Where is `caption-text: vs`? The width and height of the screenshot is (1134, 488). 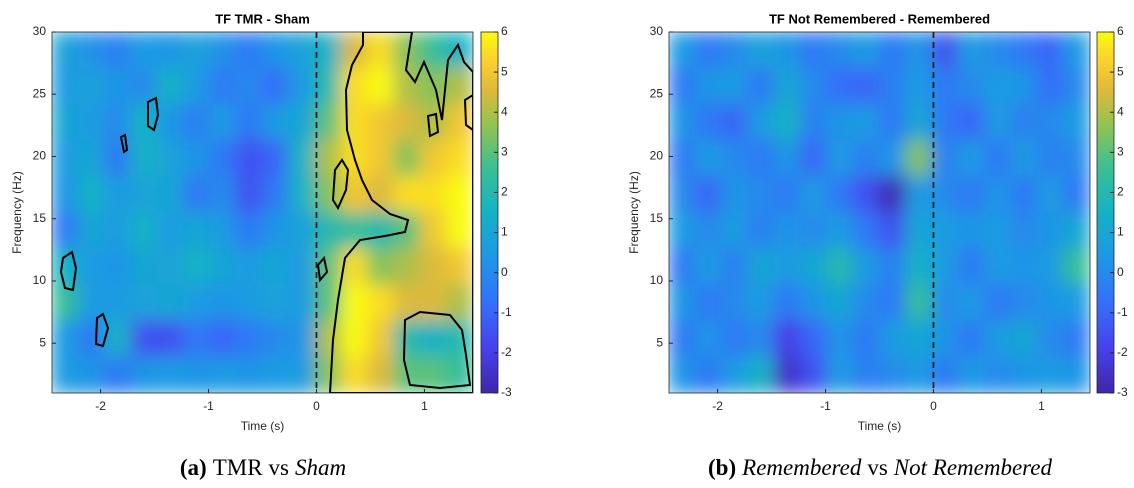
caption-text: vs is located at coordinates (877, 467).